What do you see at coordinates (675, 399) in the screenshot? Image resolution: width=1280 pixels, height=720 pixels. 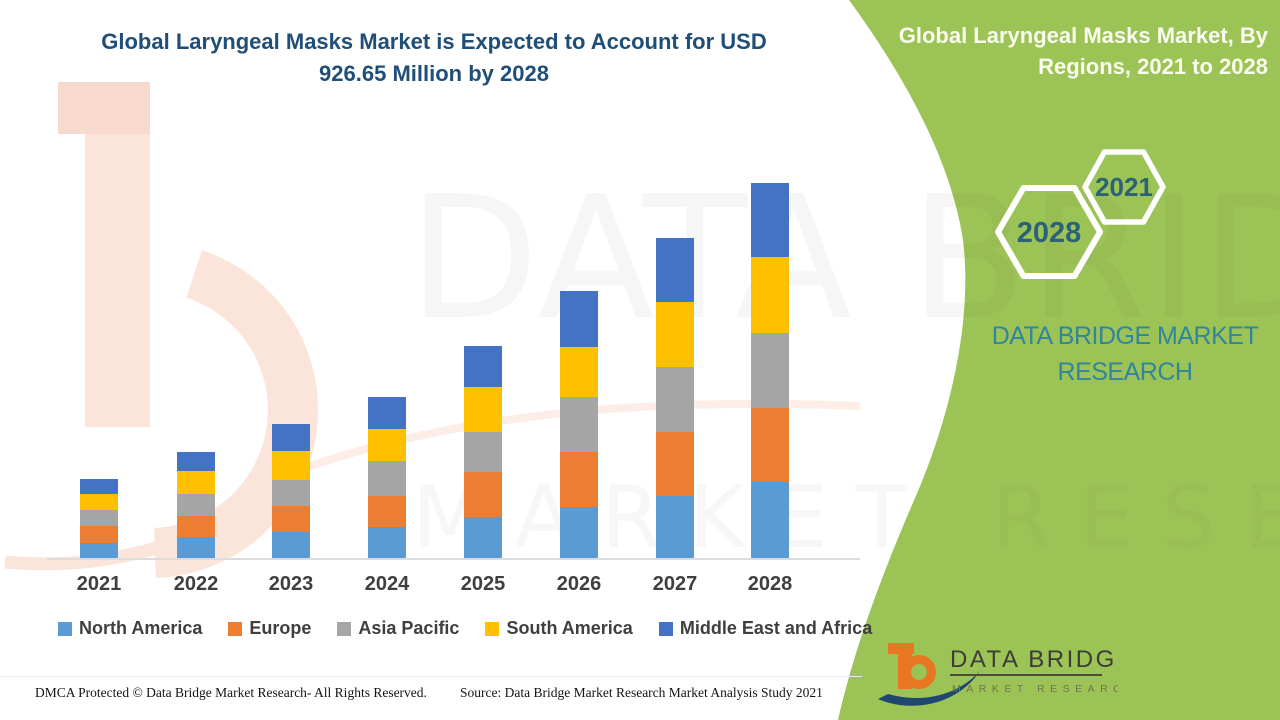 I see `bar-segment-2027-asia-pacific` at bounding box center [675, 399].